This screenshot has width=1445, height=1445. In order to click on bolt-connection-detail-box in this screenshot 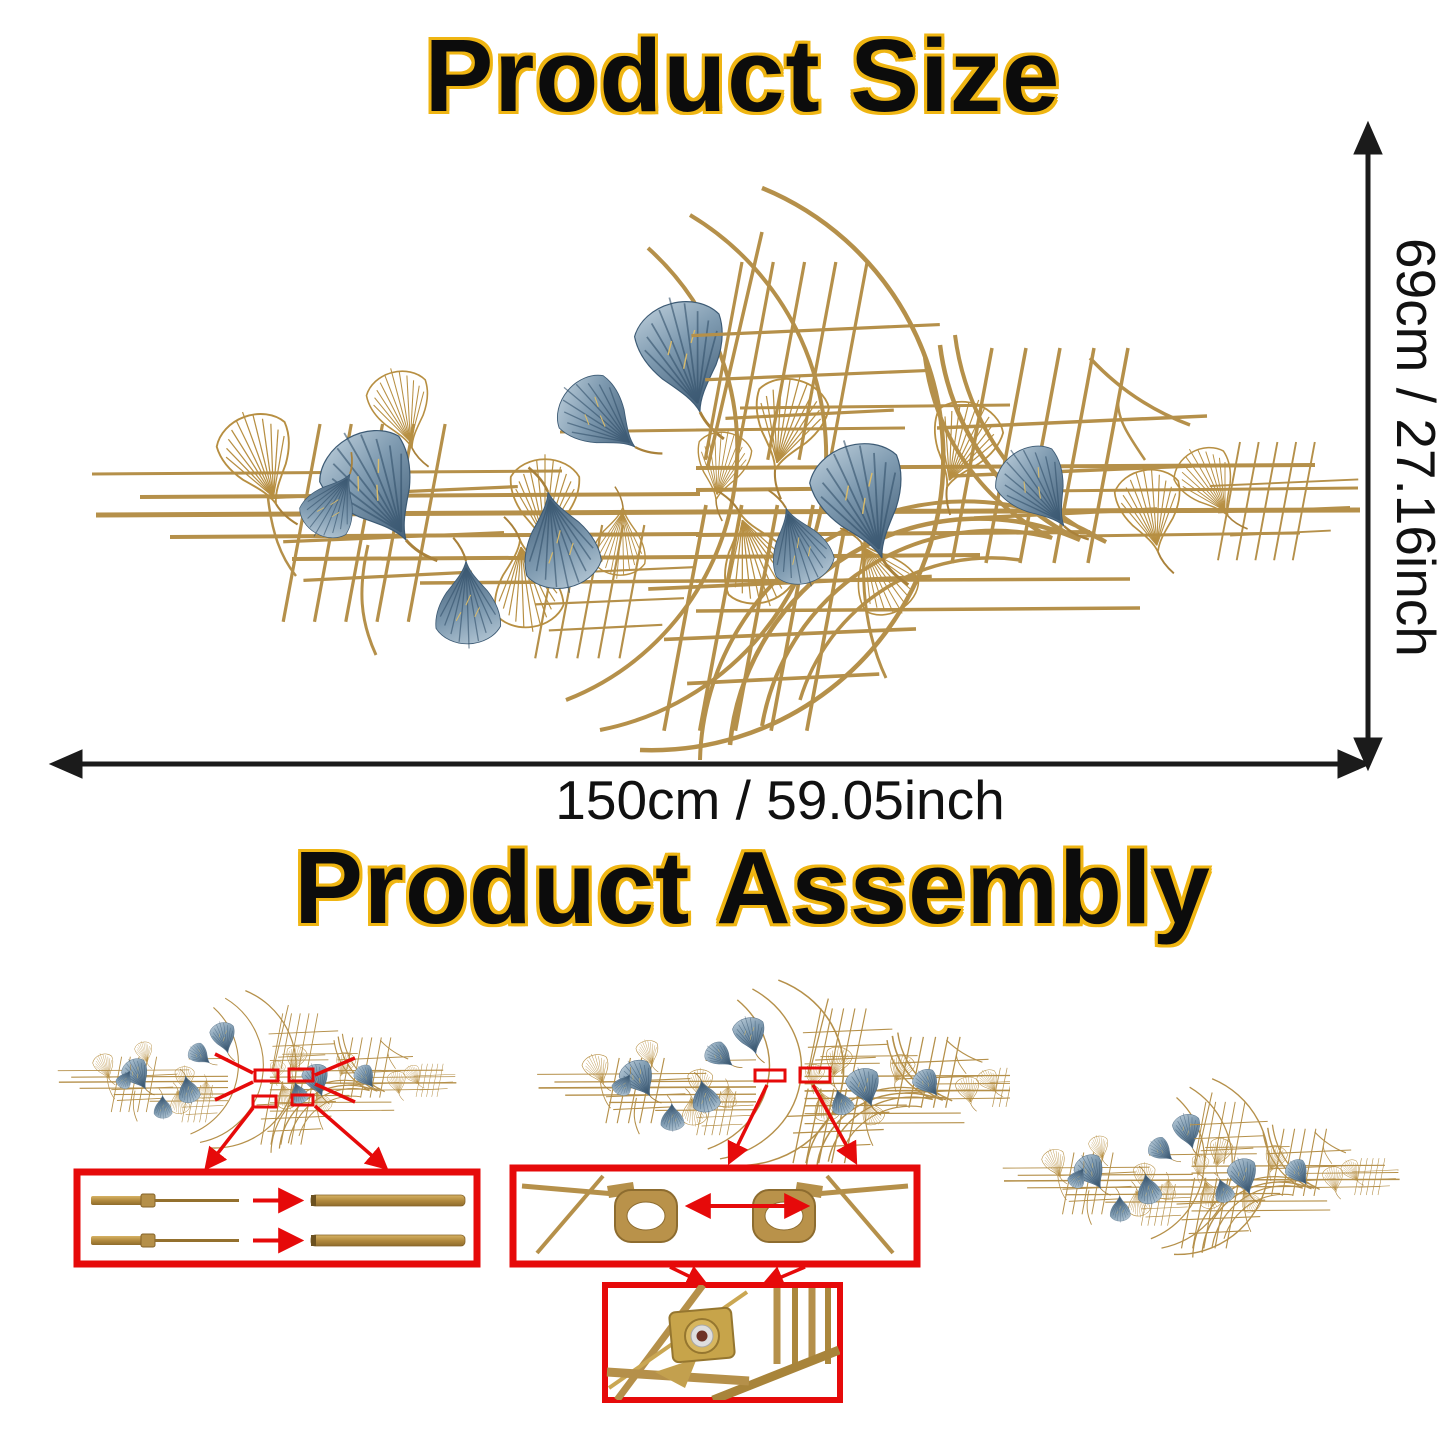, I will do `click(722, 1342)`.